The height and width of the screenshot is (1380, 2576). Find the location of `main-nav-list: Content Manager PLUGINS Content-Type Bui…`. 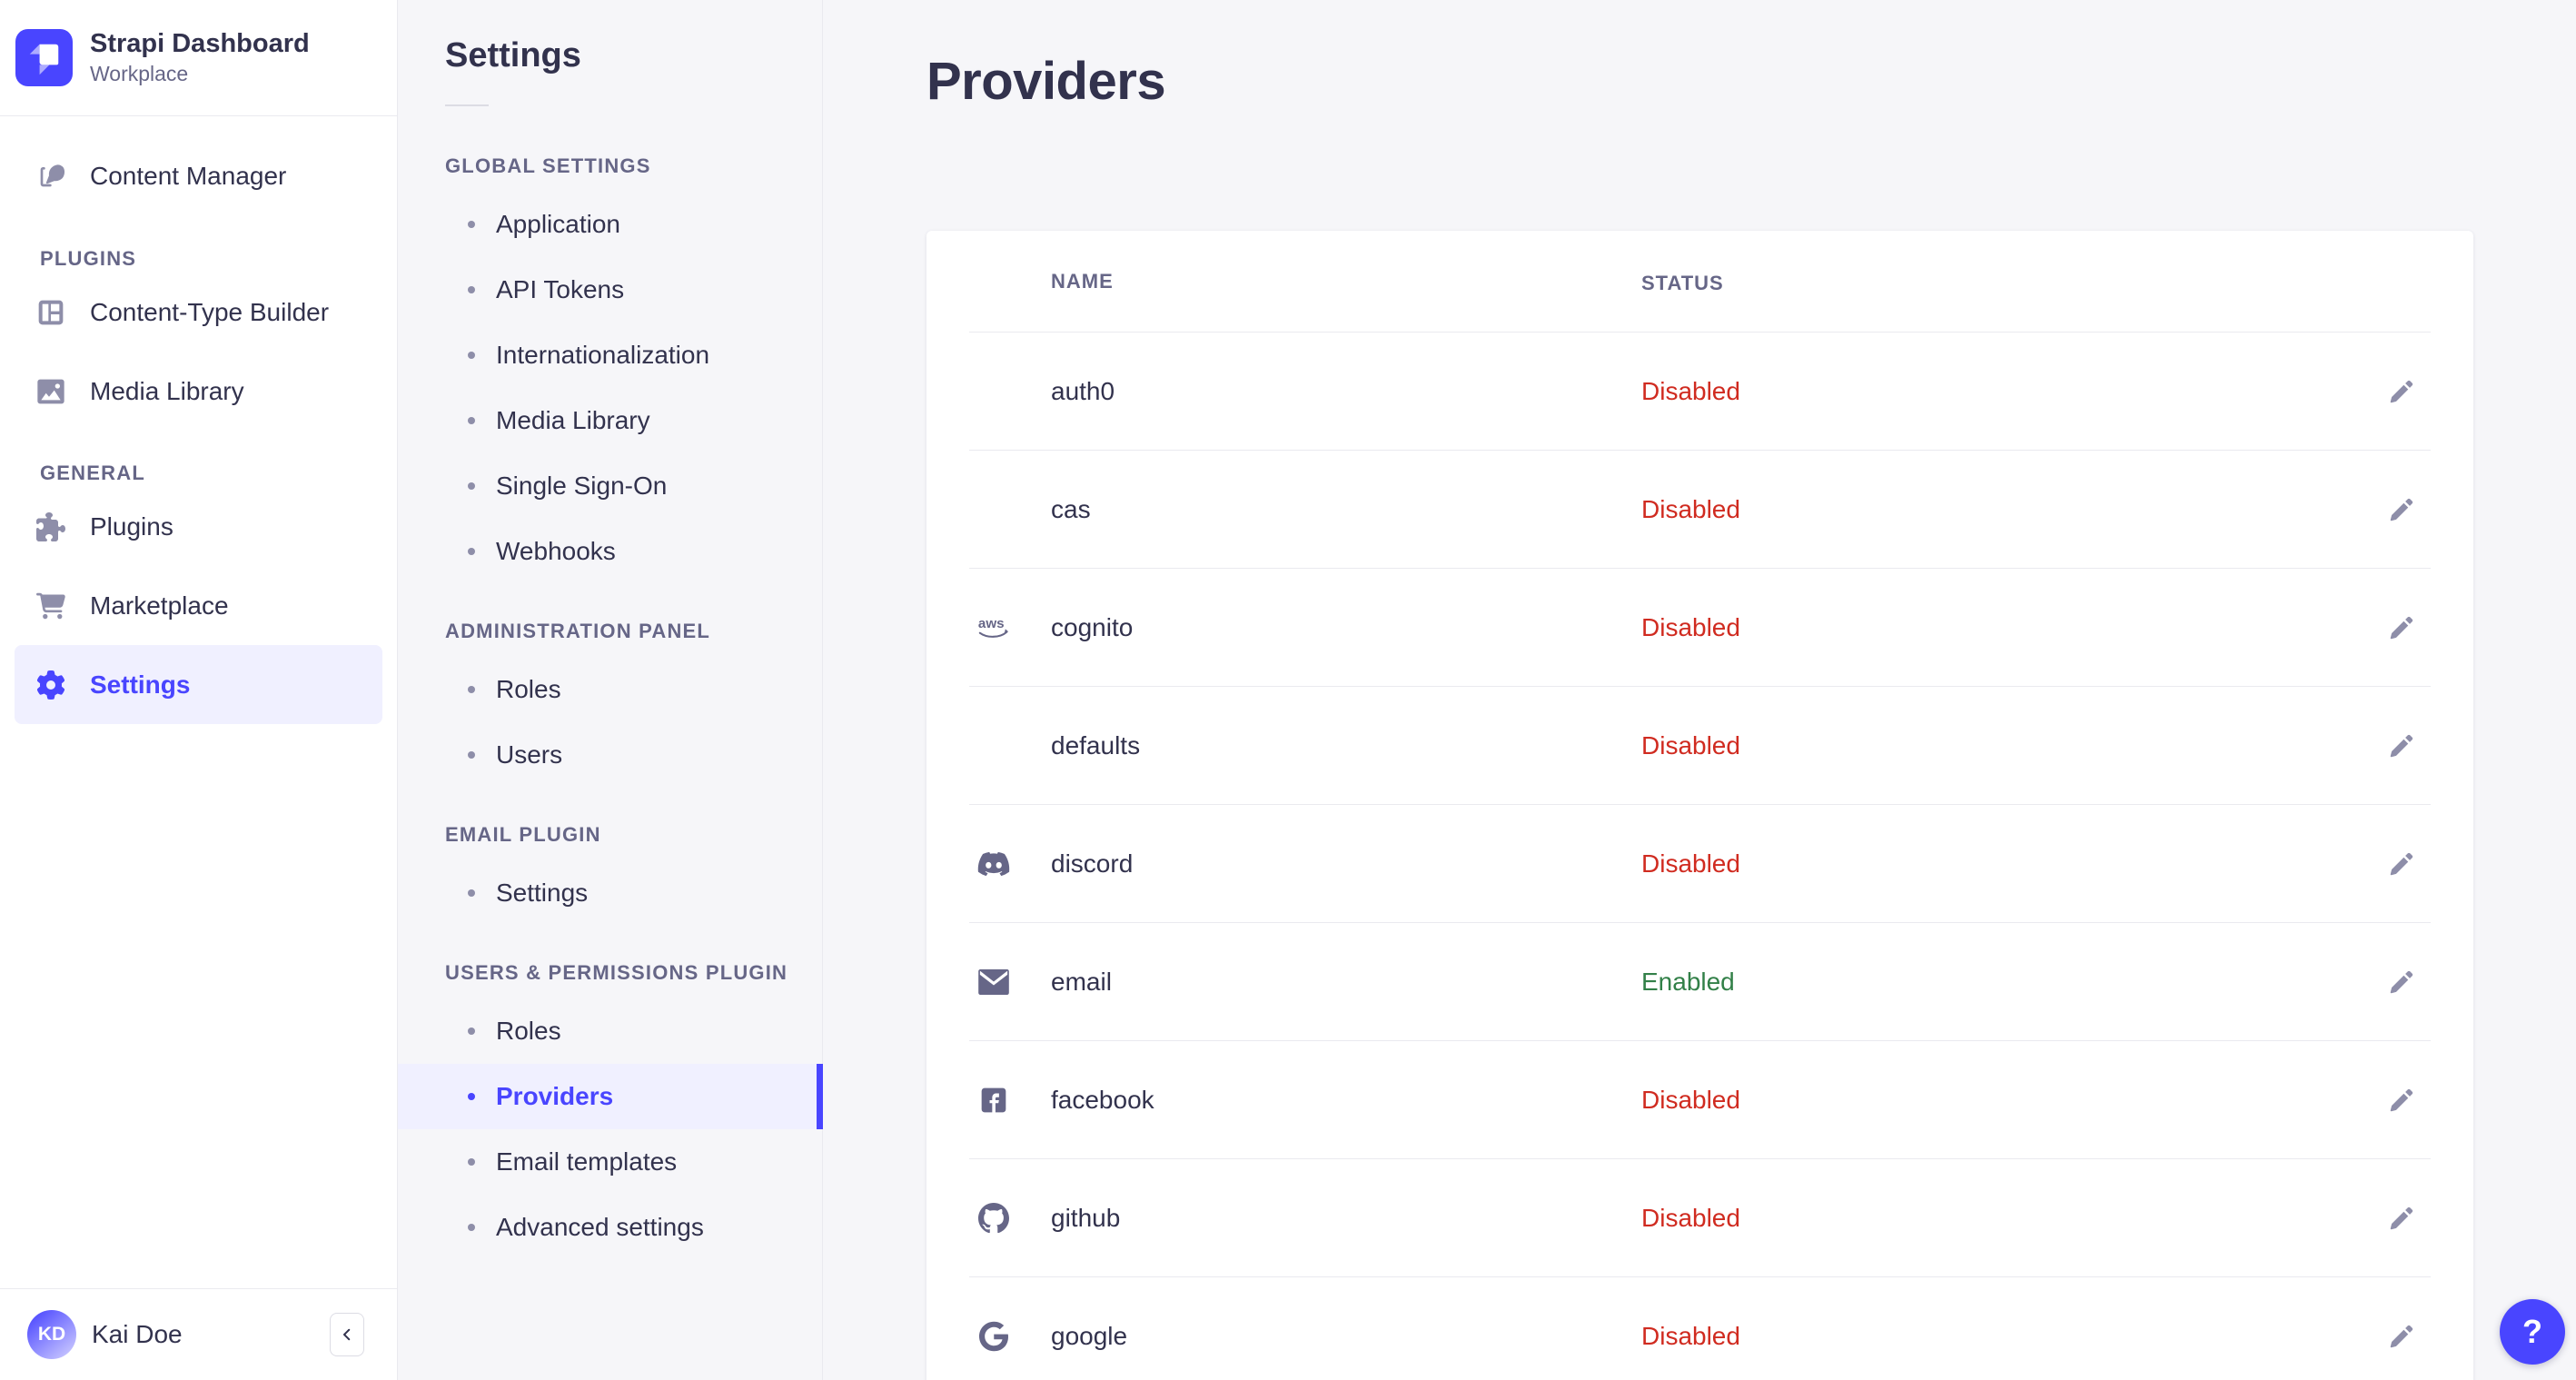

main-nav-list: Content Manager PLUGINS Content-Type Bui… is located at coordinates (198, 420).